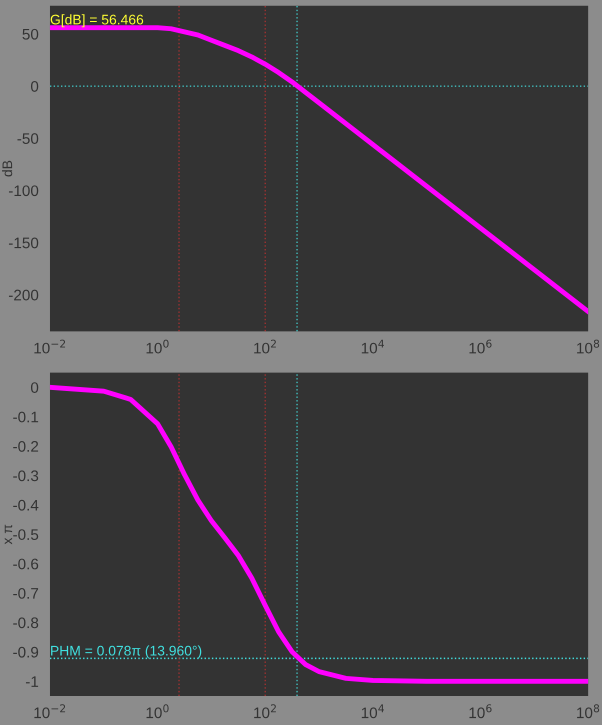 This screenshot has width=602, height=725. What do you see at coordinates (7, 168) in the screenshot?
I see `y-axis-title: dB` at bounding box center [7, 168].